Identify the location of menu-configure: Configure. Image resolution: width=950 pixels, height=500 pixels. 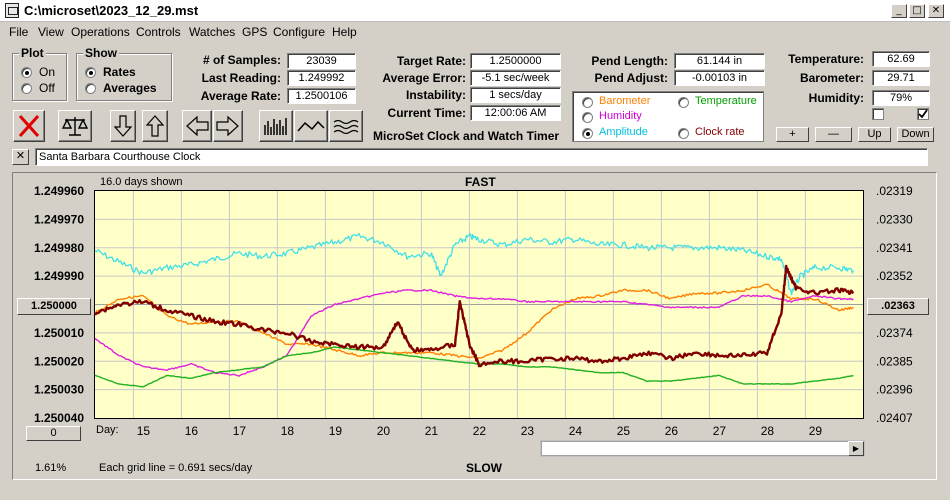
(299, 32).